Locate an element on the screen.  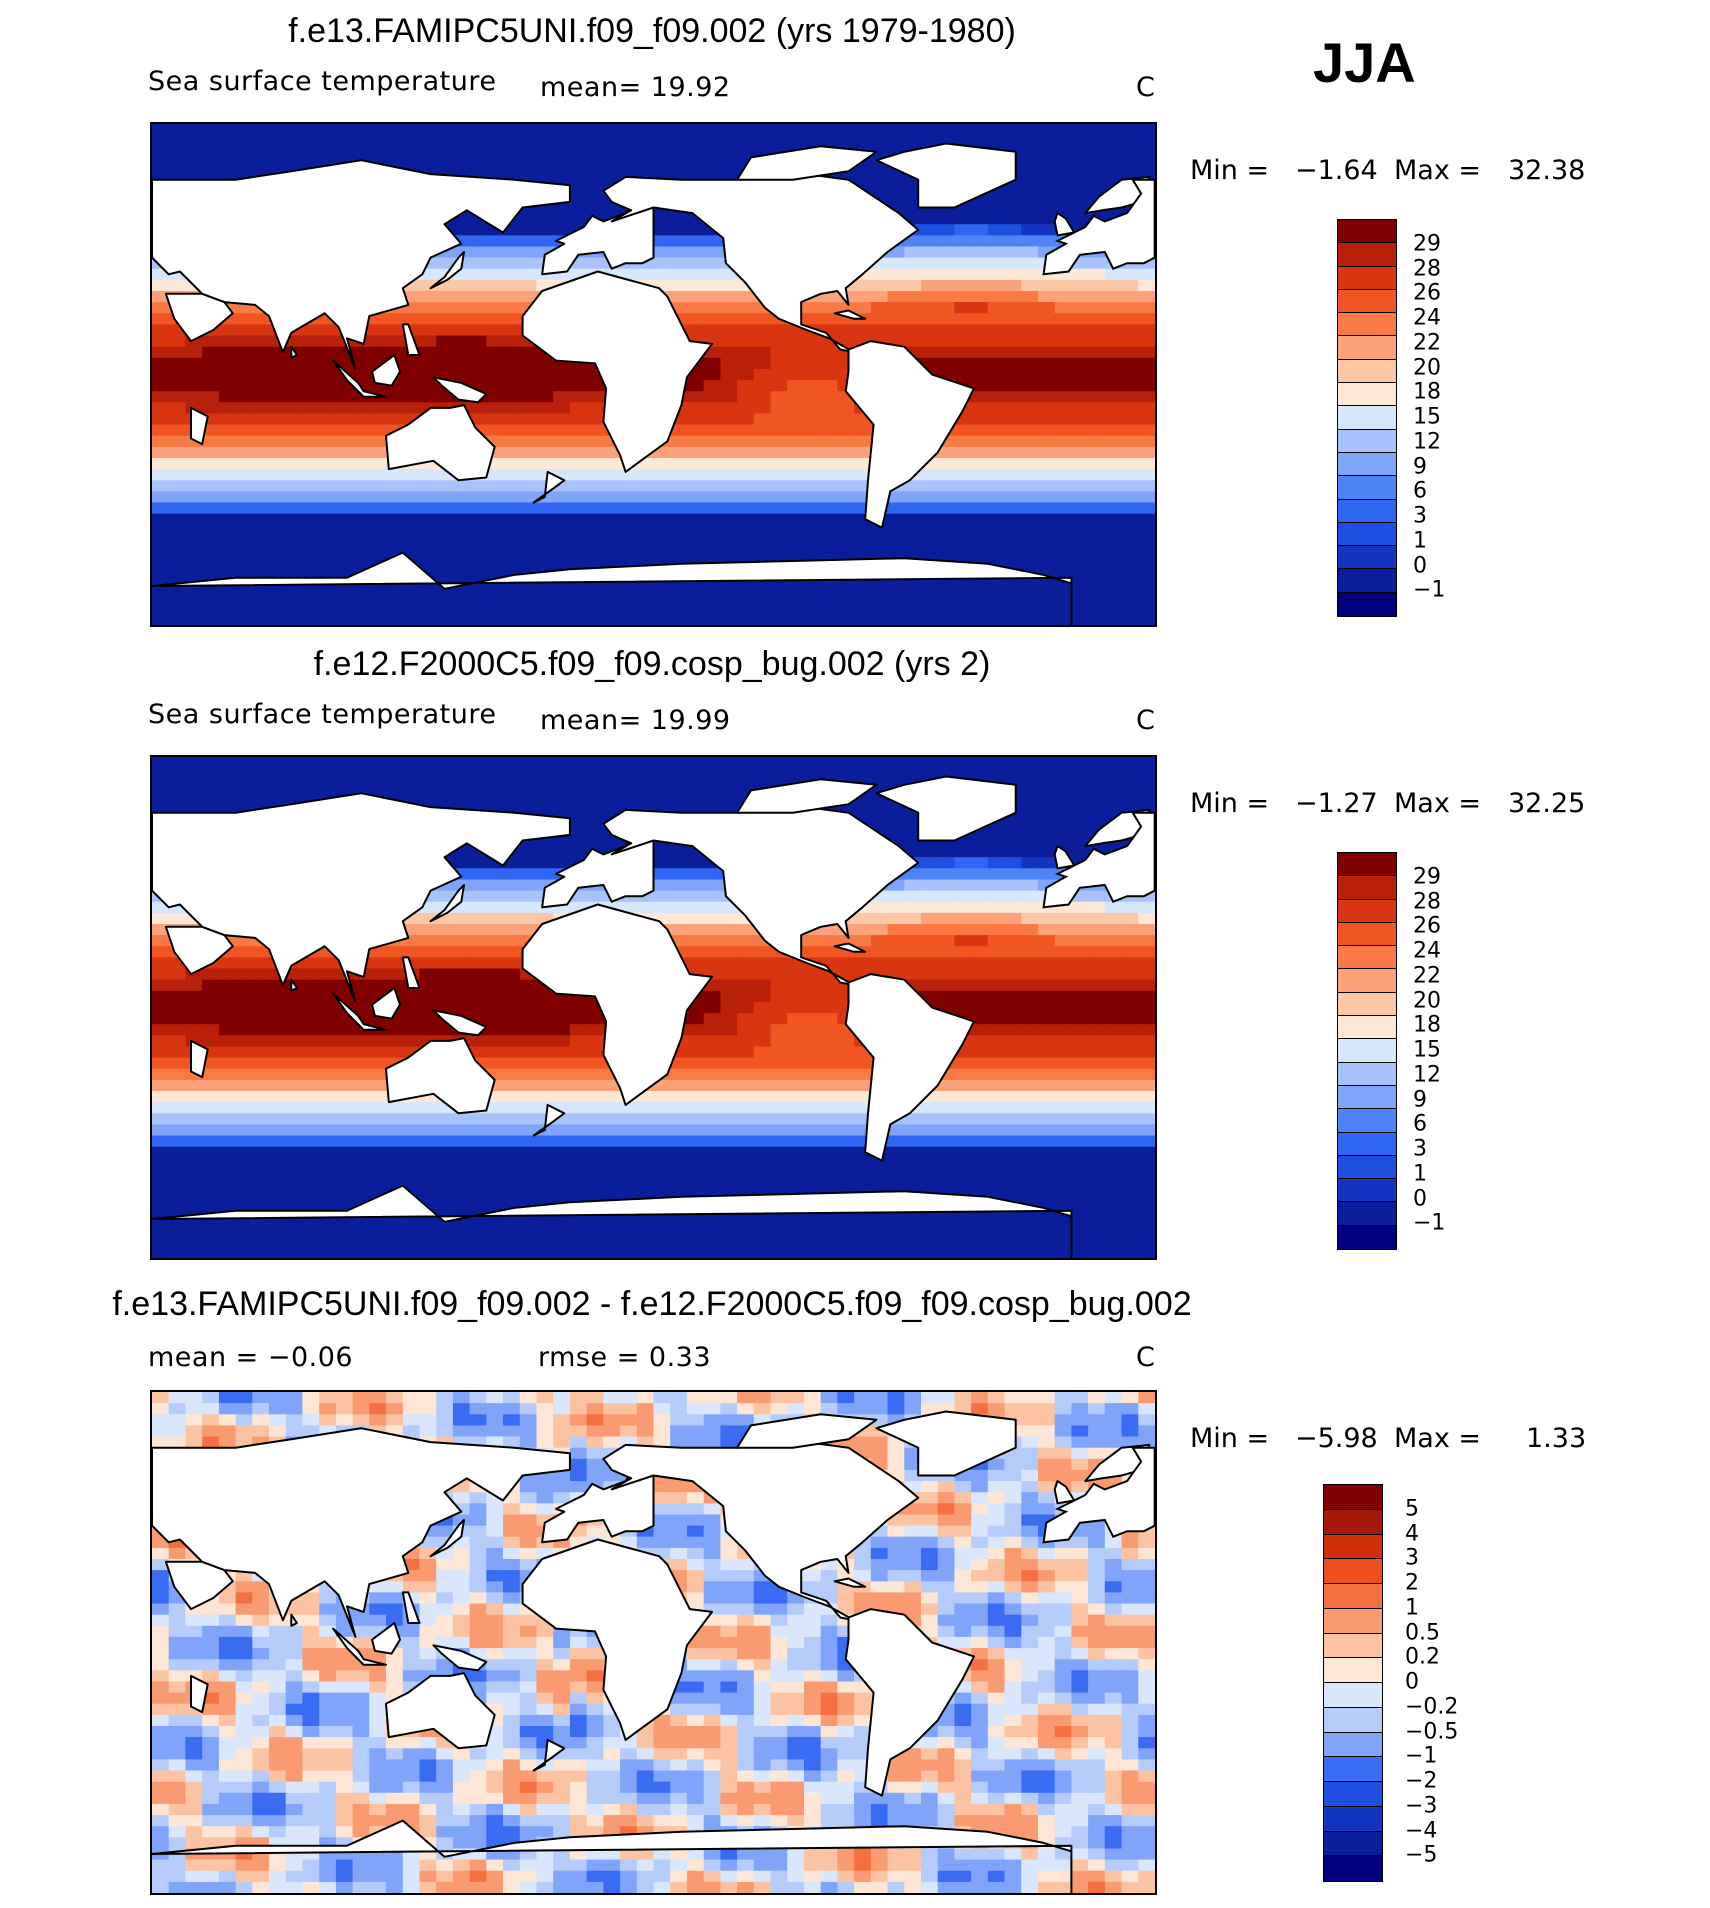
colorbar-tick-label: −2 is located at coordinates (1421, 1781).